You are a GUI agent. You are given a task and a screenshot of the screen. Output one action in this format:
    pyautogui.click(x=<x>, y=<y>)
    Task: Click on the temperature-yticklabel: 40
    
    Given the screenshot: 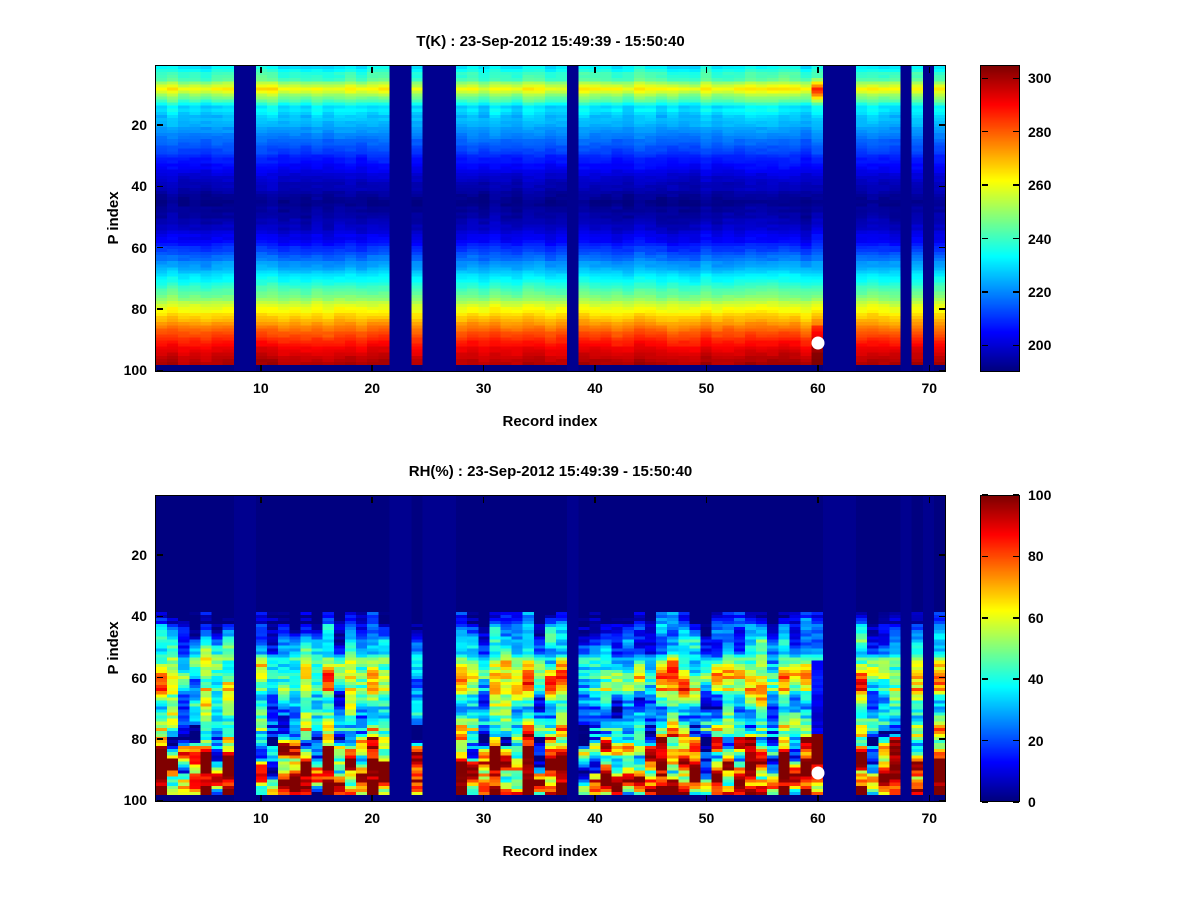 What is the action you would take?
    pyautogui.click(x=139, y=186)
    